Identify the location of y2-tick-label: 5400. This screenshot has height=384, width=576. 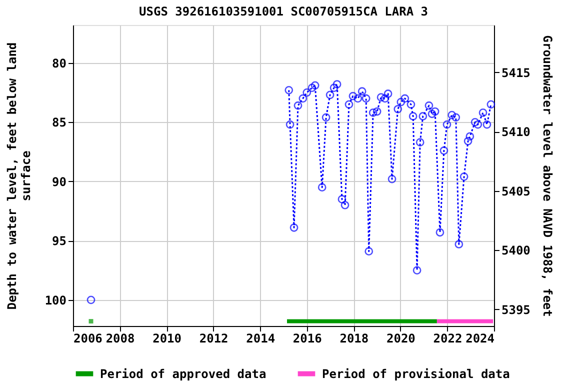
(516, 251).